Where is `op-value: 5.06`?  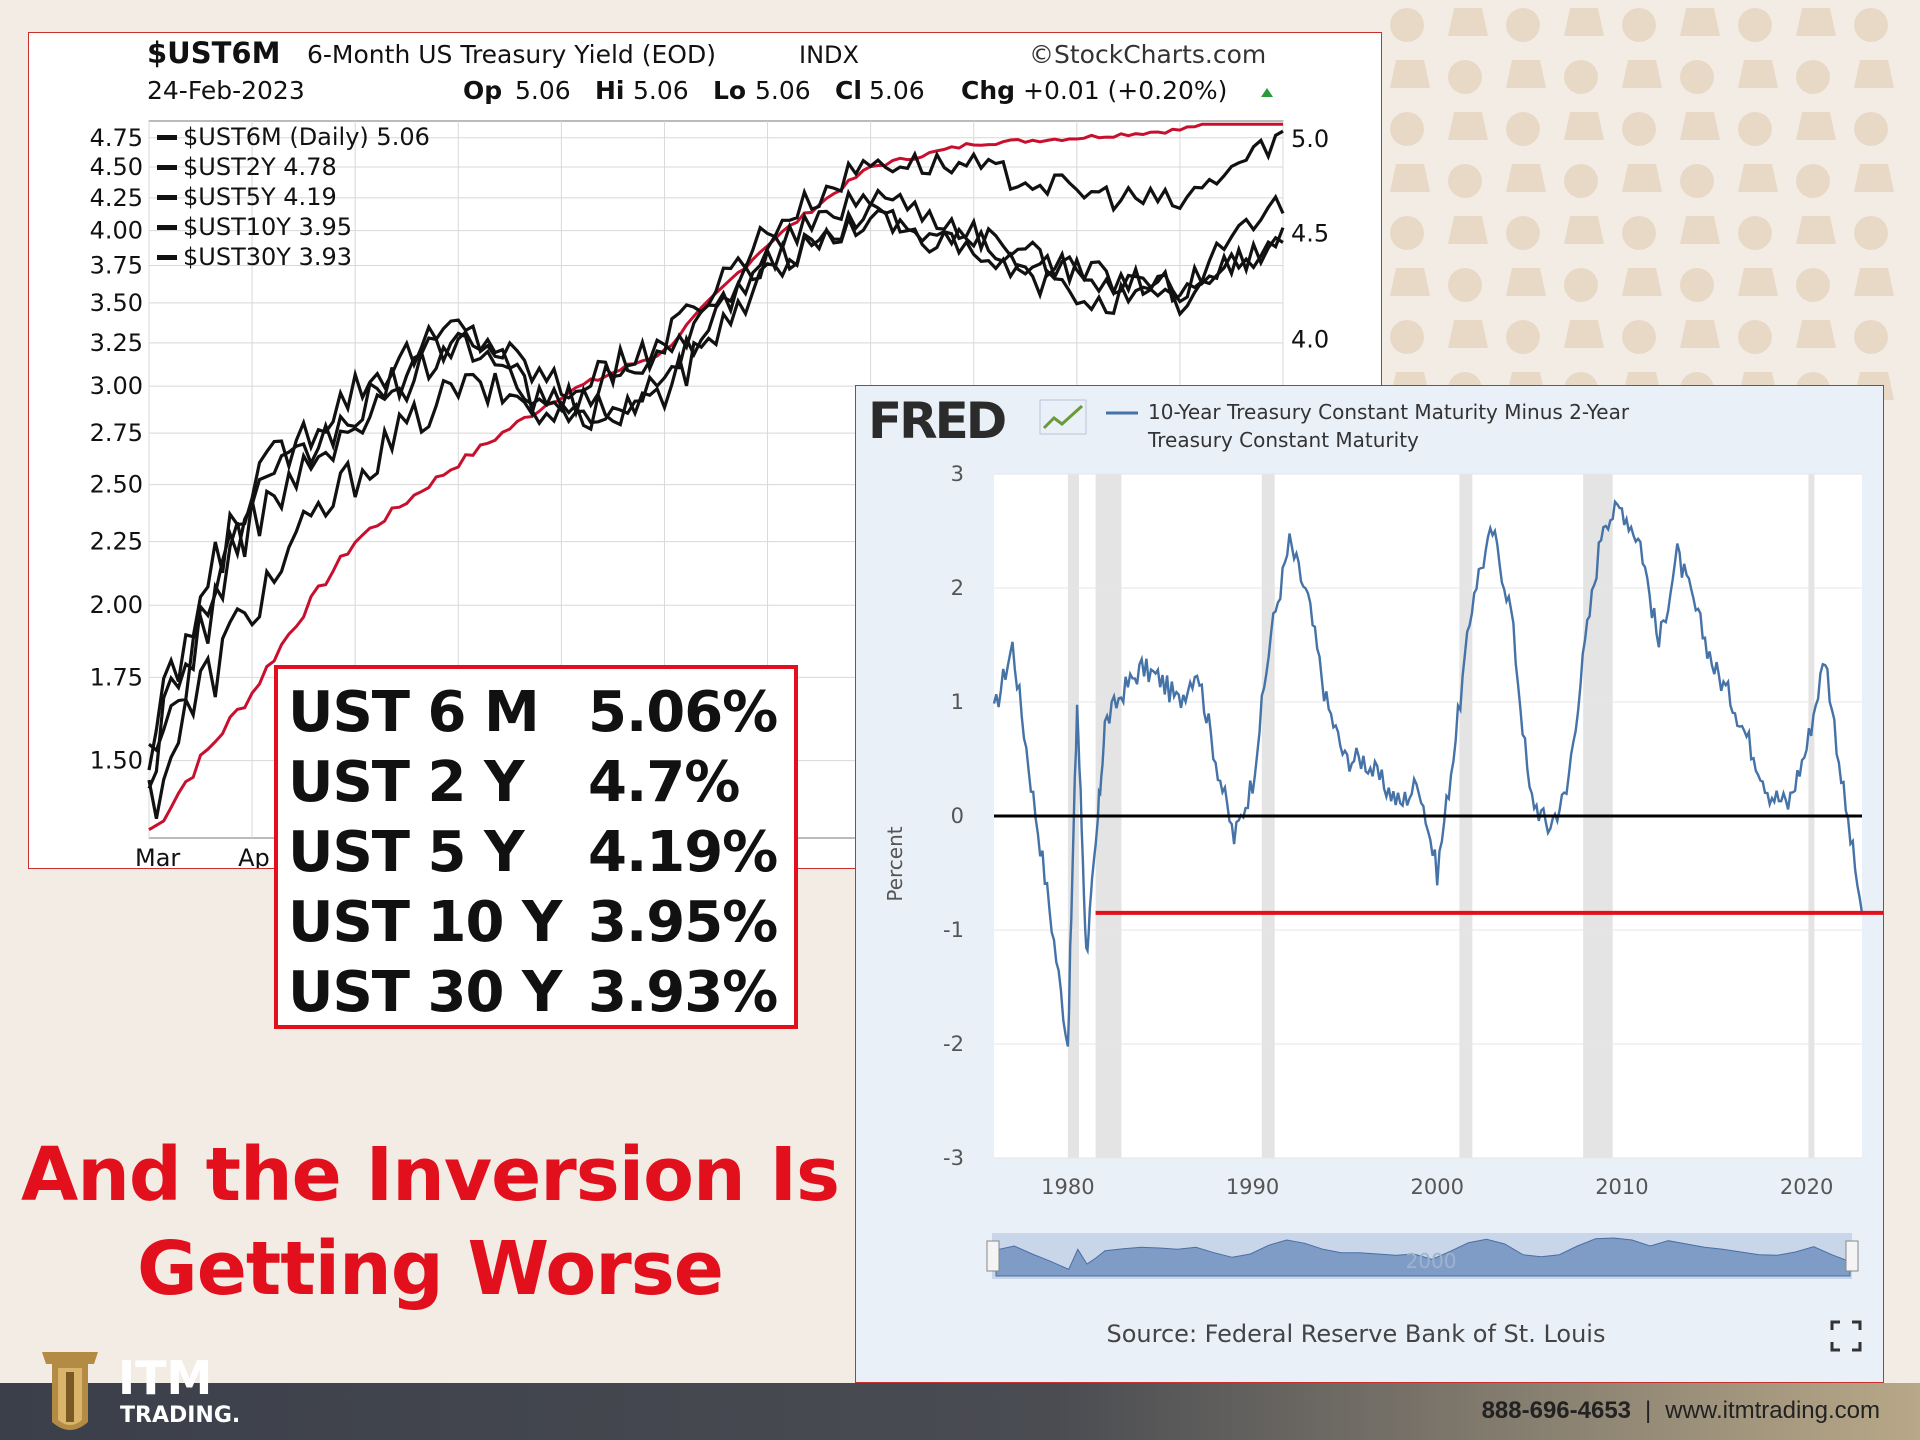
op-value: 5.06 is located at coordinates (543, 90).